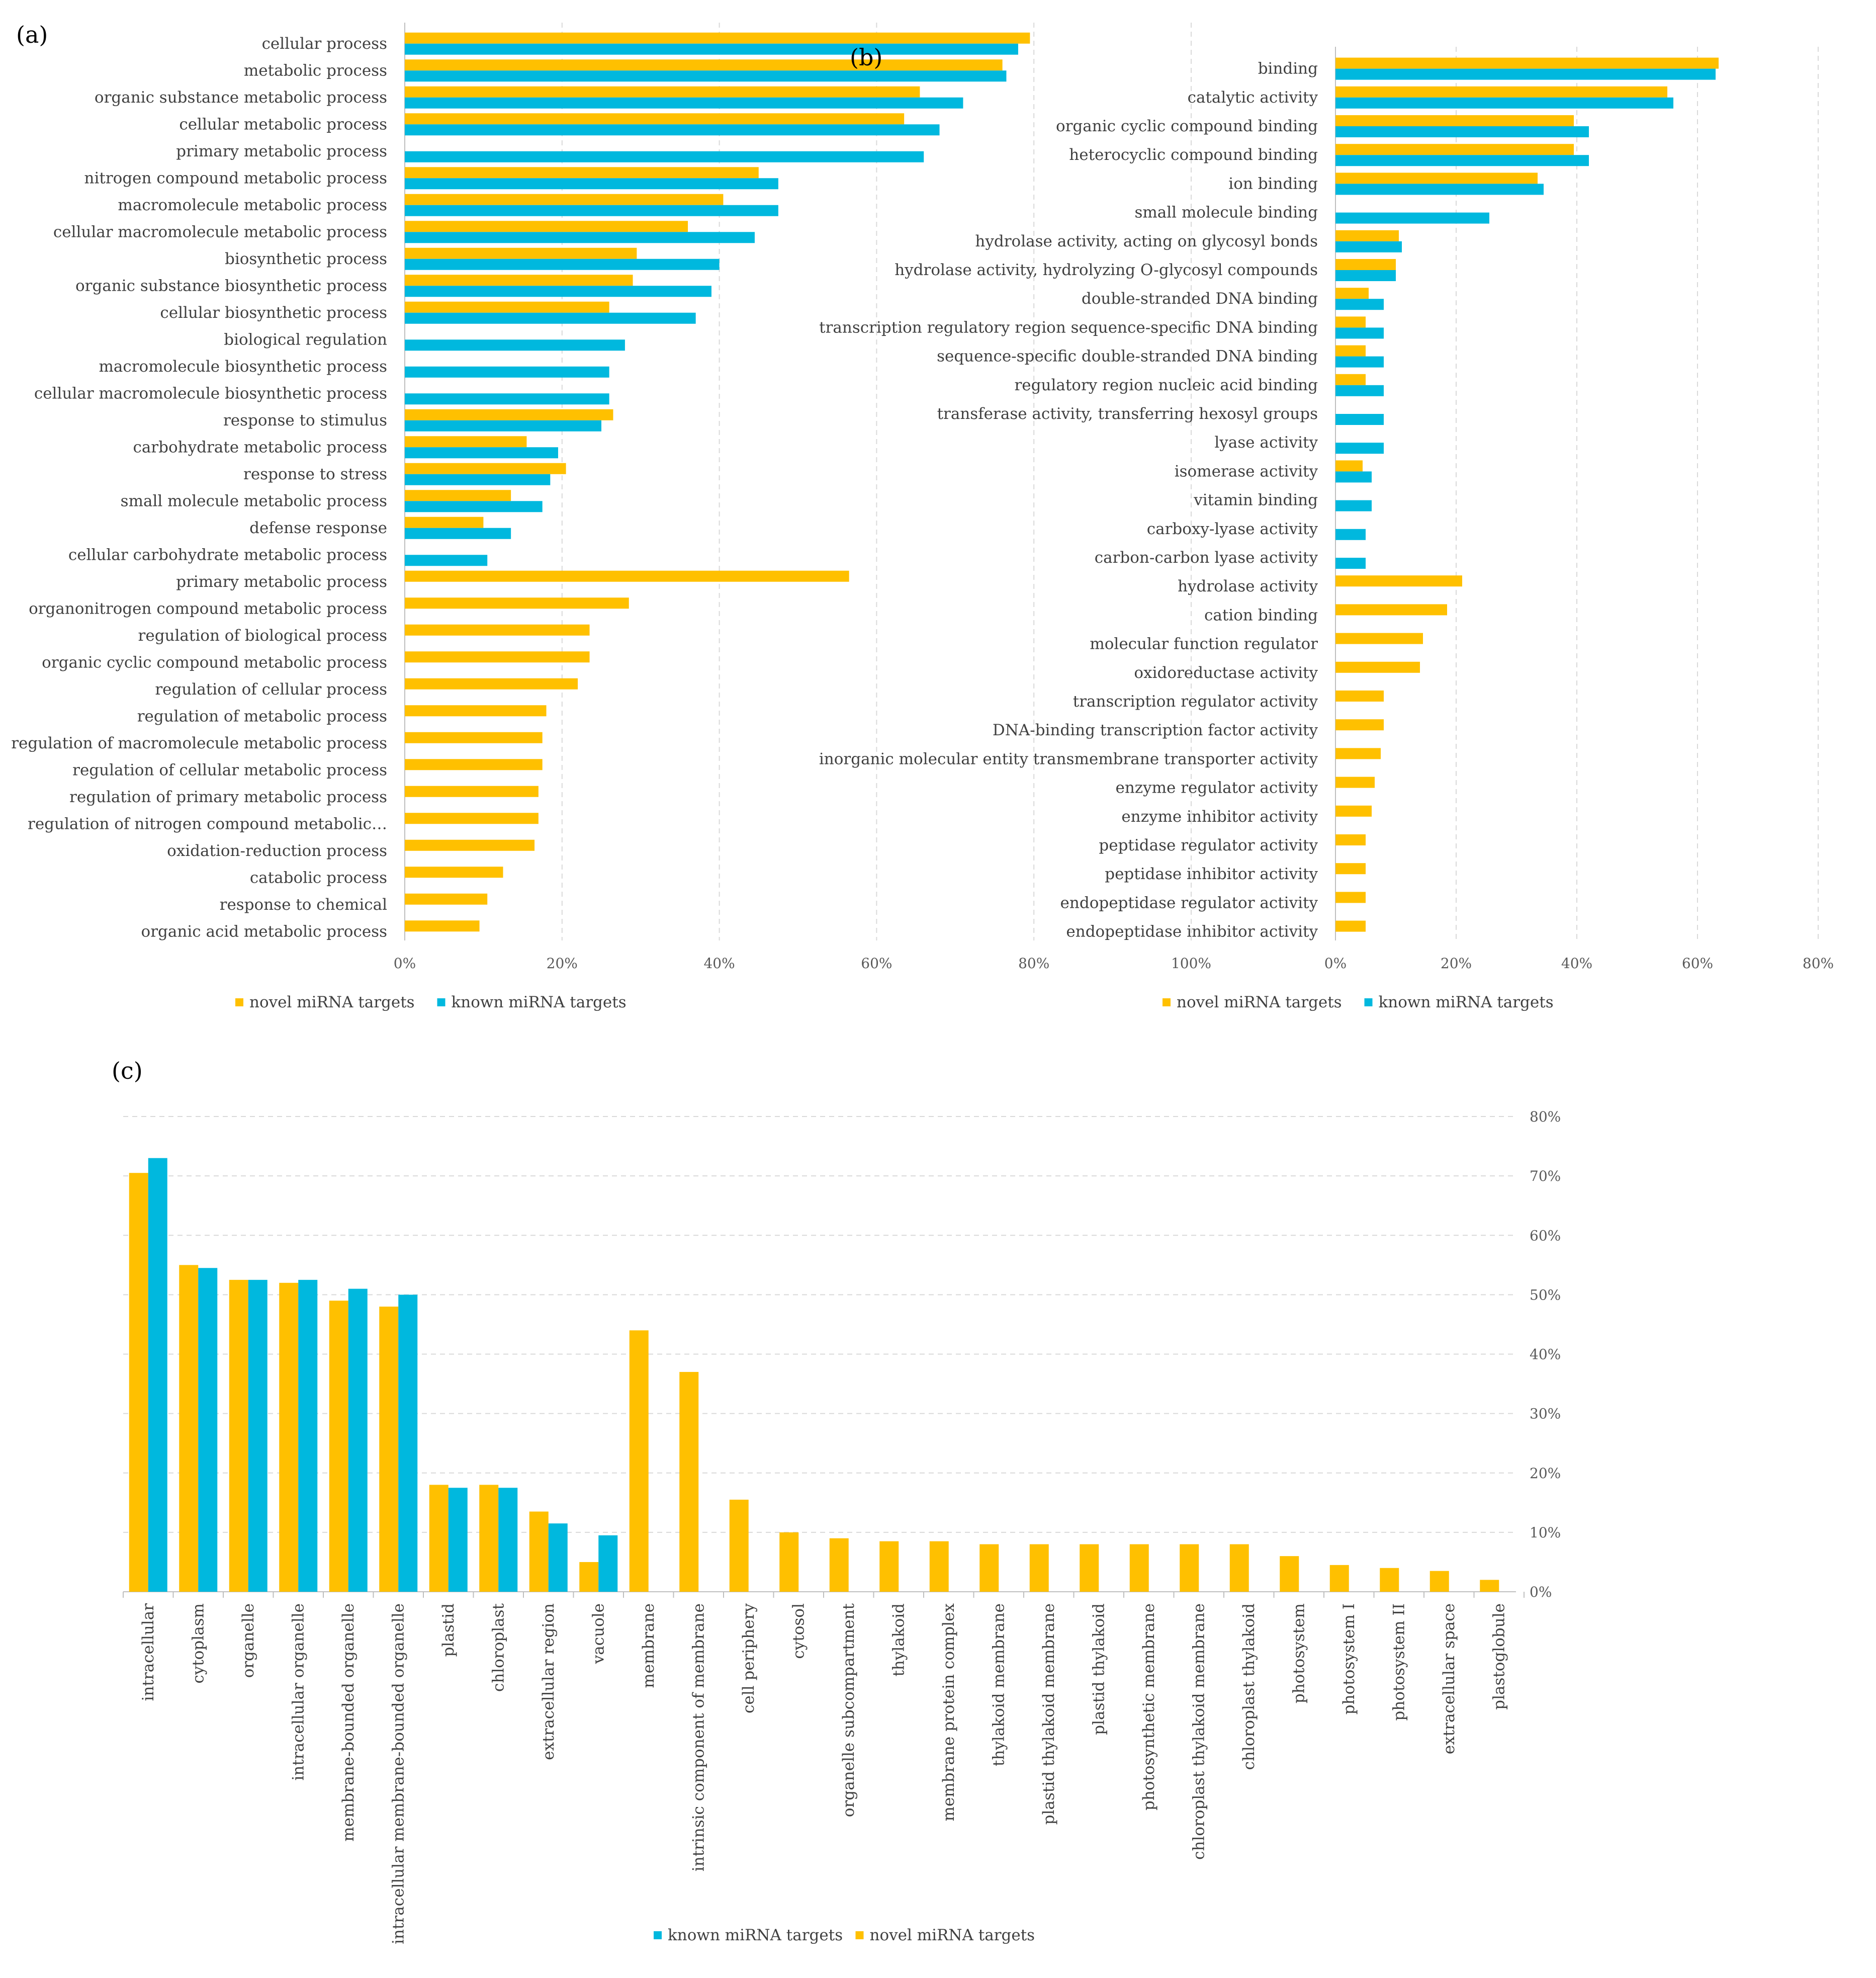  Describe the element at coordinates (408, 1443) in the screenshot. I see `bar-known-intracellular-membrane-bounded-organelle` at that location.